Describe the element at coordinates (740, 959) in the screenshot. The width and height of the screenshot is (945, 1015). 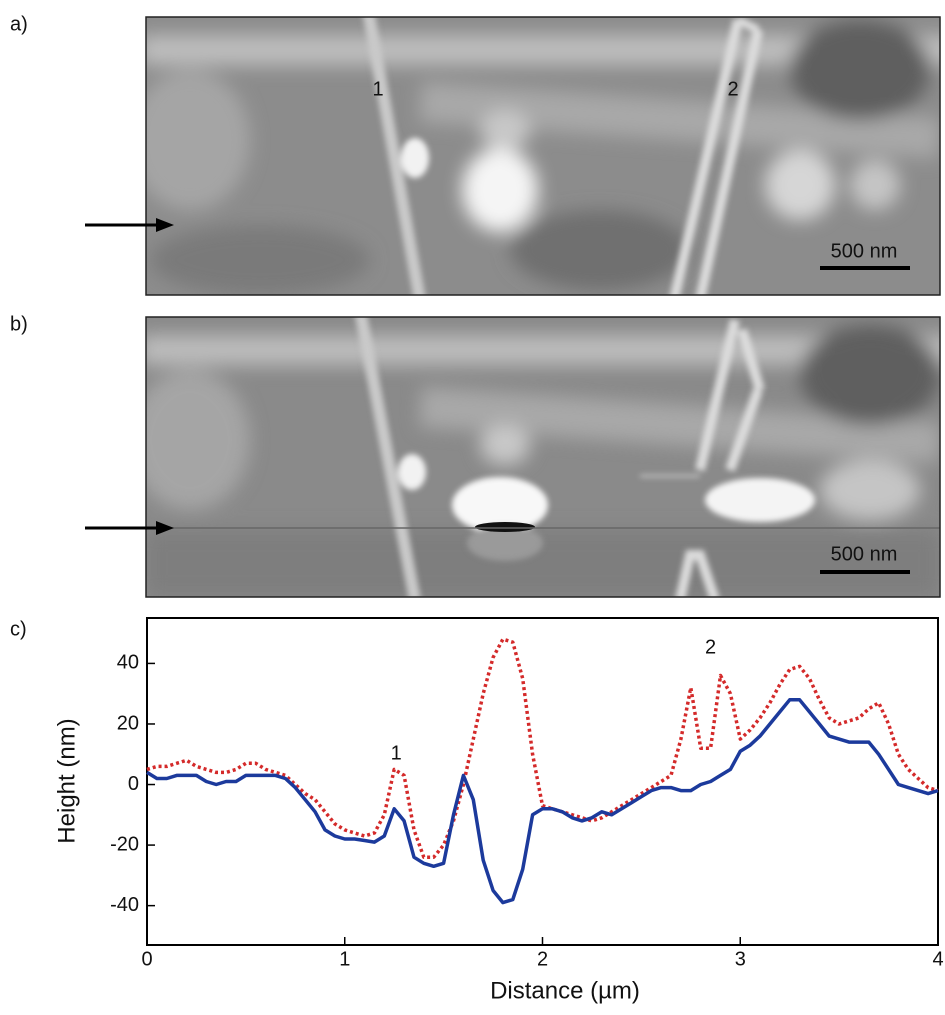
I see `x-tick-label: 3` at that location.